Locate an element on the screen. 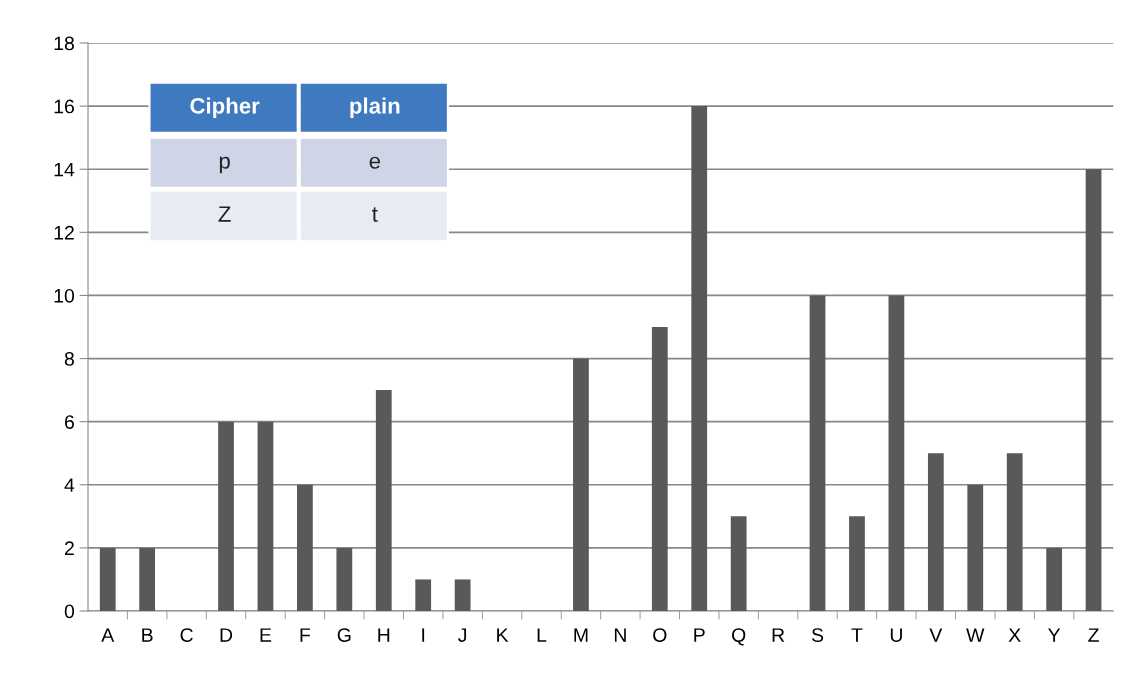 This screenshot has height=689, width=1143. y-tick-label: 4 is located at coordinates (69, 485).